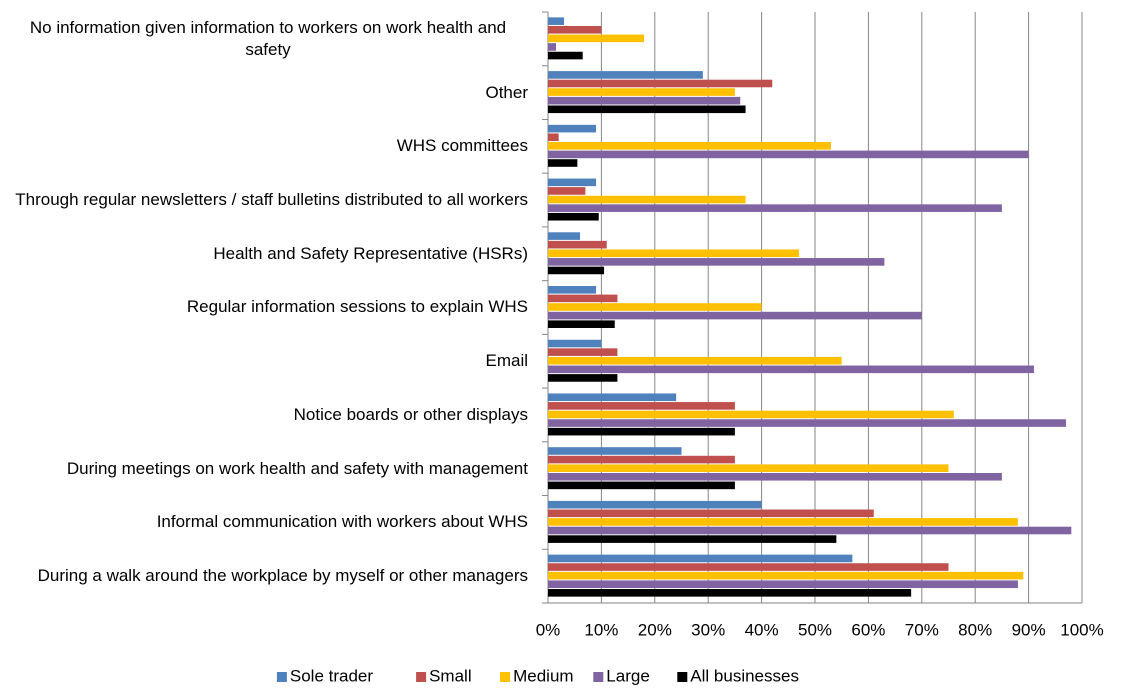 The image size is (1121, 689). I want to click on category-text: Notice boards or other displays, so click(410, 414).